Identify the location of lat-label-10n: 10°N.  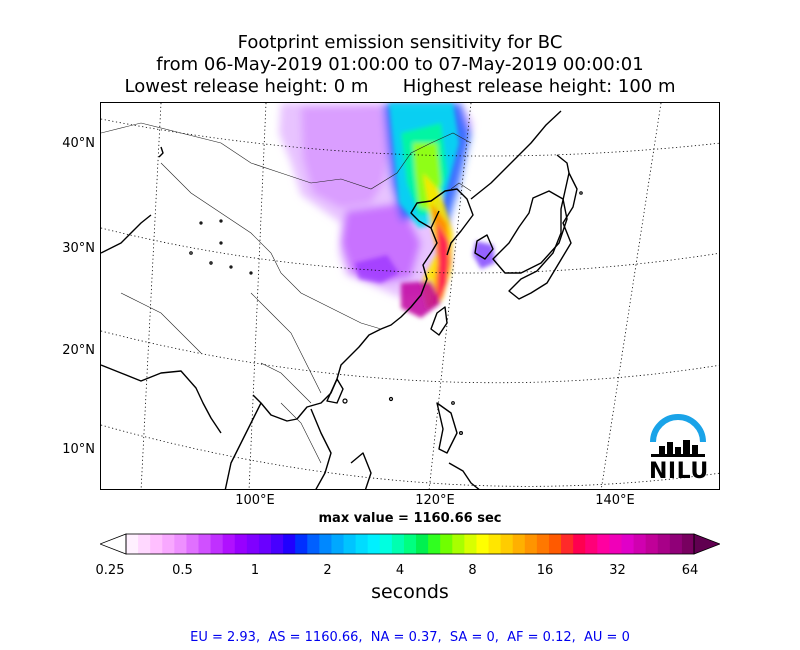
(78, 449).